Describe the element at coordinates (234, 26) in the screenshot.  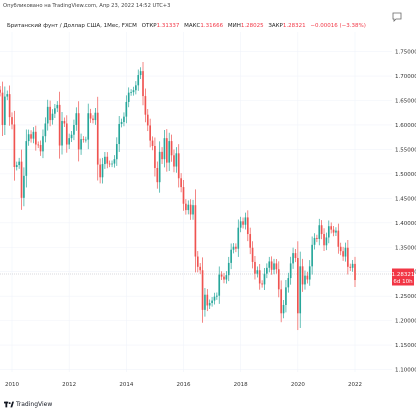
I see `low-label: МИН` at that location.